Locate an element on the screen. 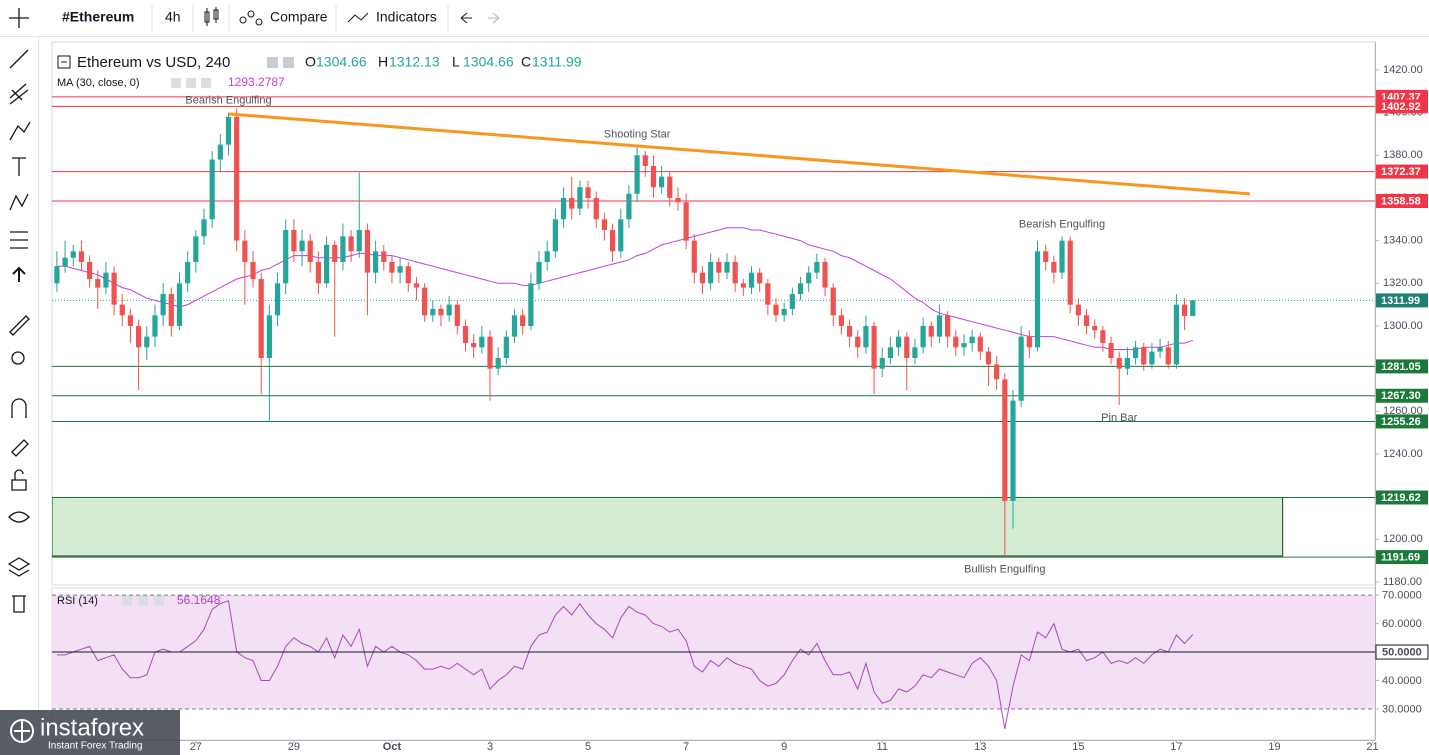  zoom-tool is located at coordinates (18, 358).